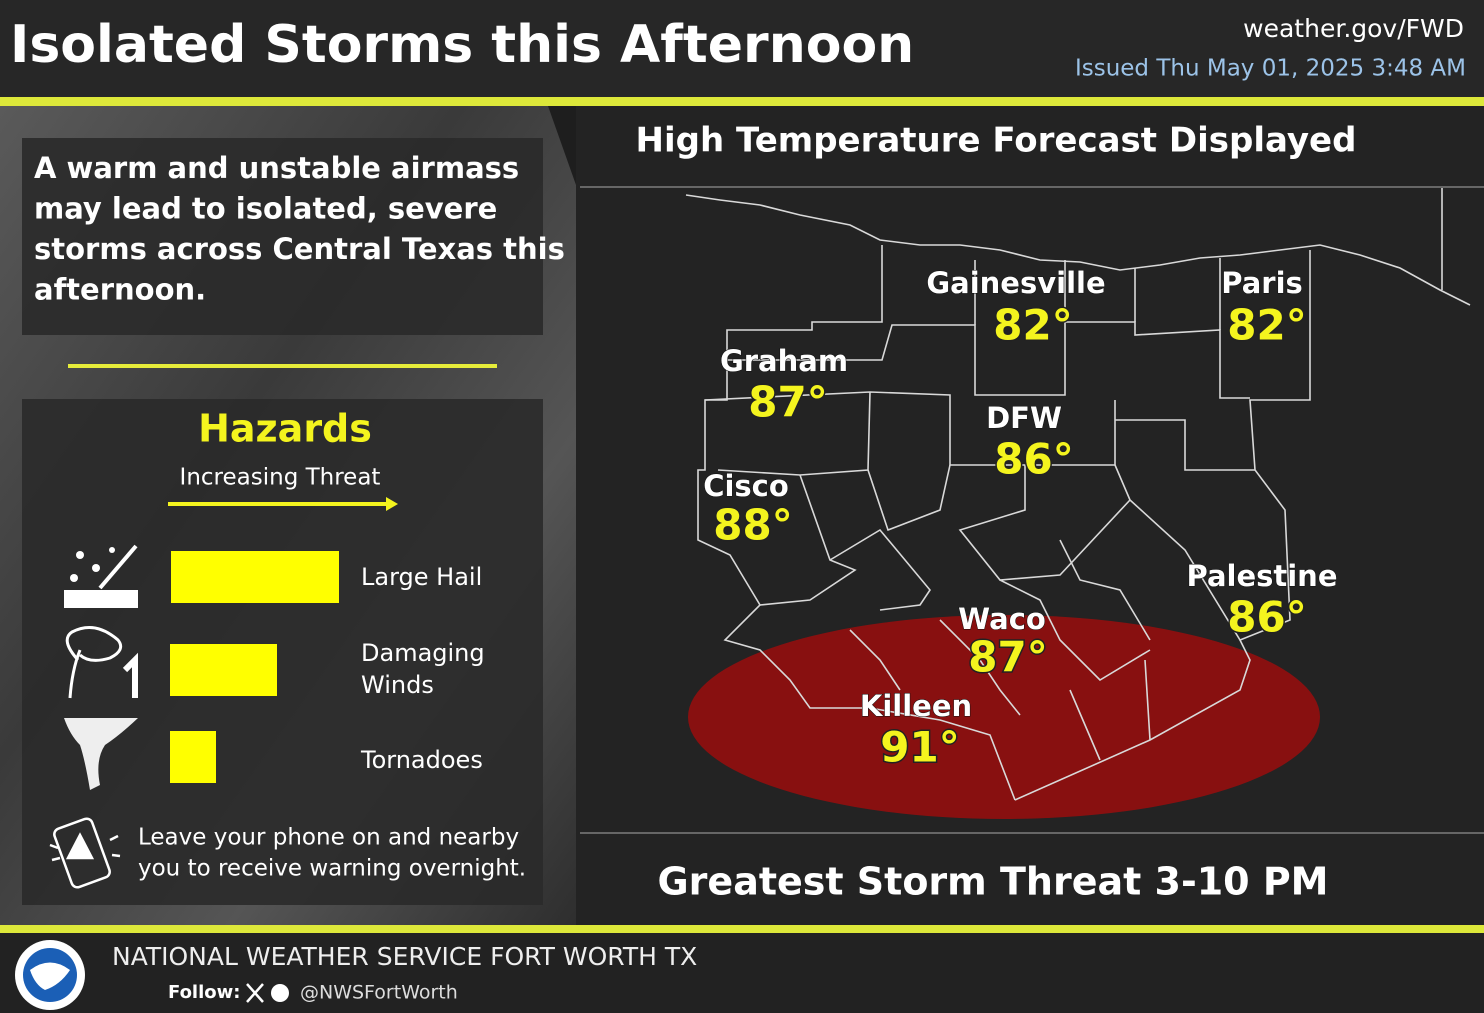  Describe the element at coordinates (1353, 28) in the screenshot. I see `website: weather.gov/FWD` at that location.